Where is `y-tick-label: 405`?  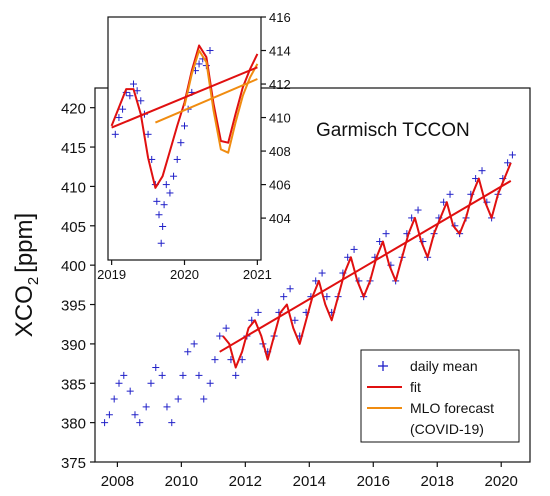 y-tick-label: 405 is located at coordinates (73, 227).